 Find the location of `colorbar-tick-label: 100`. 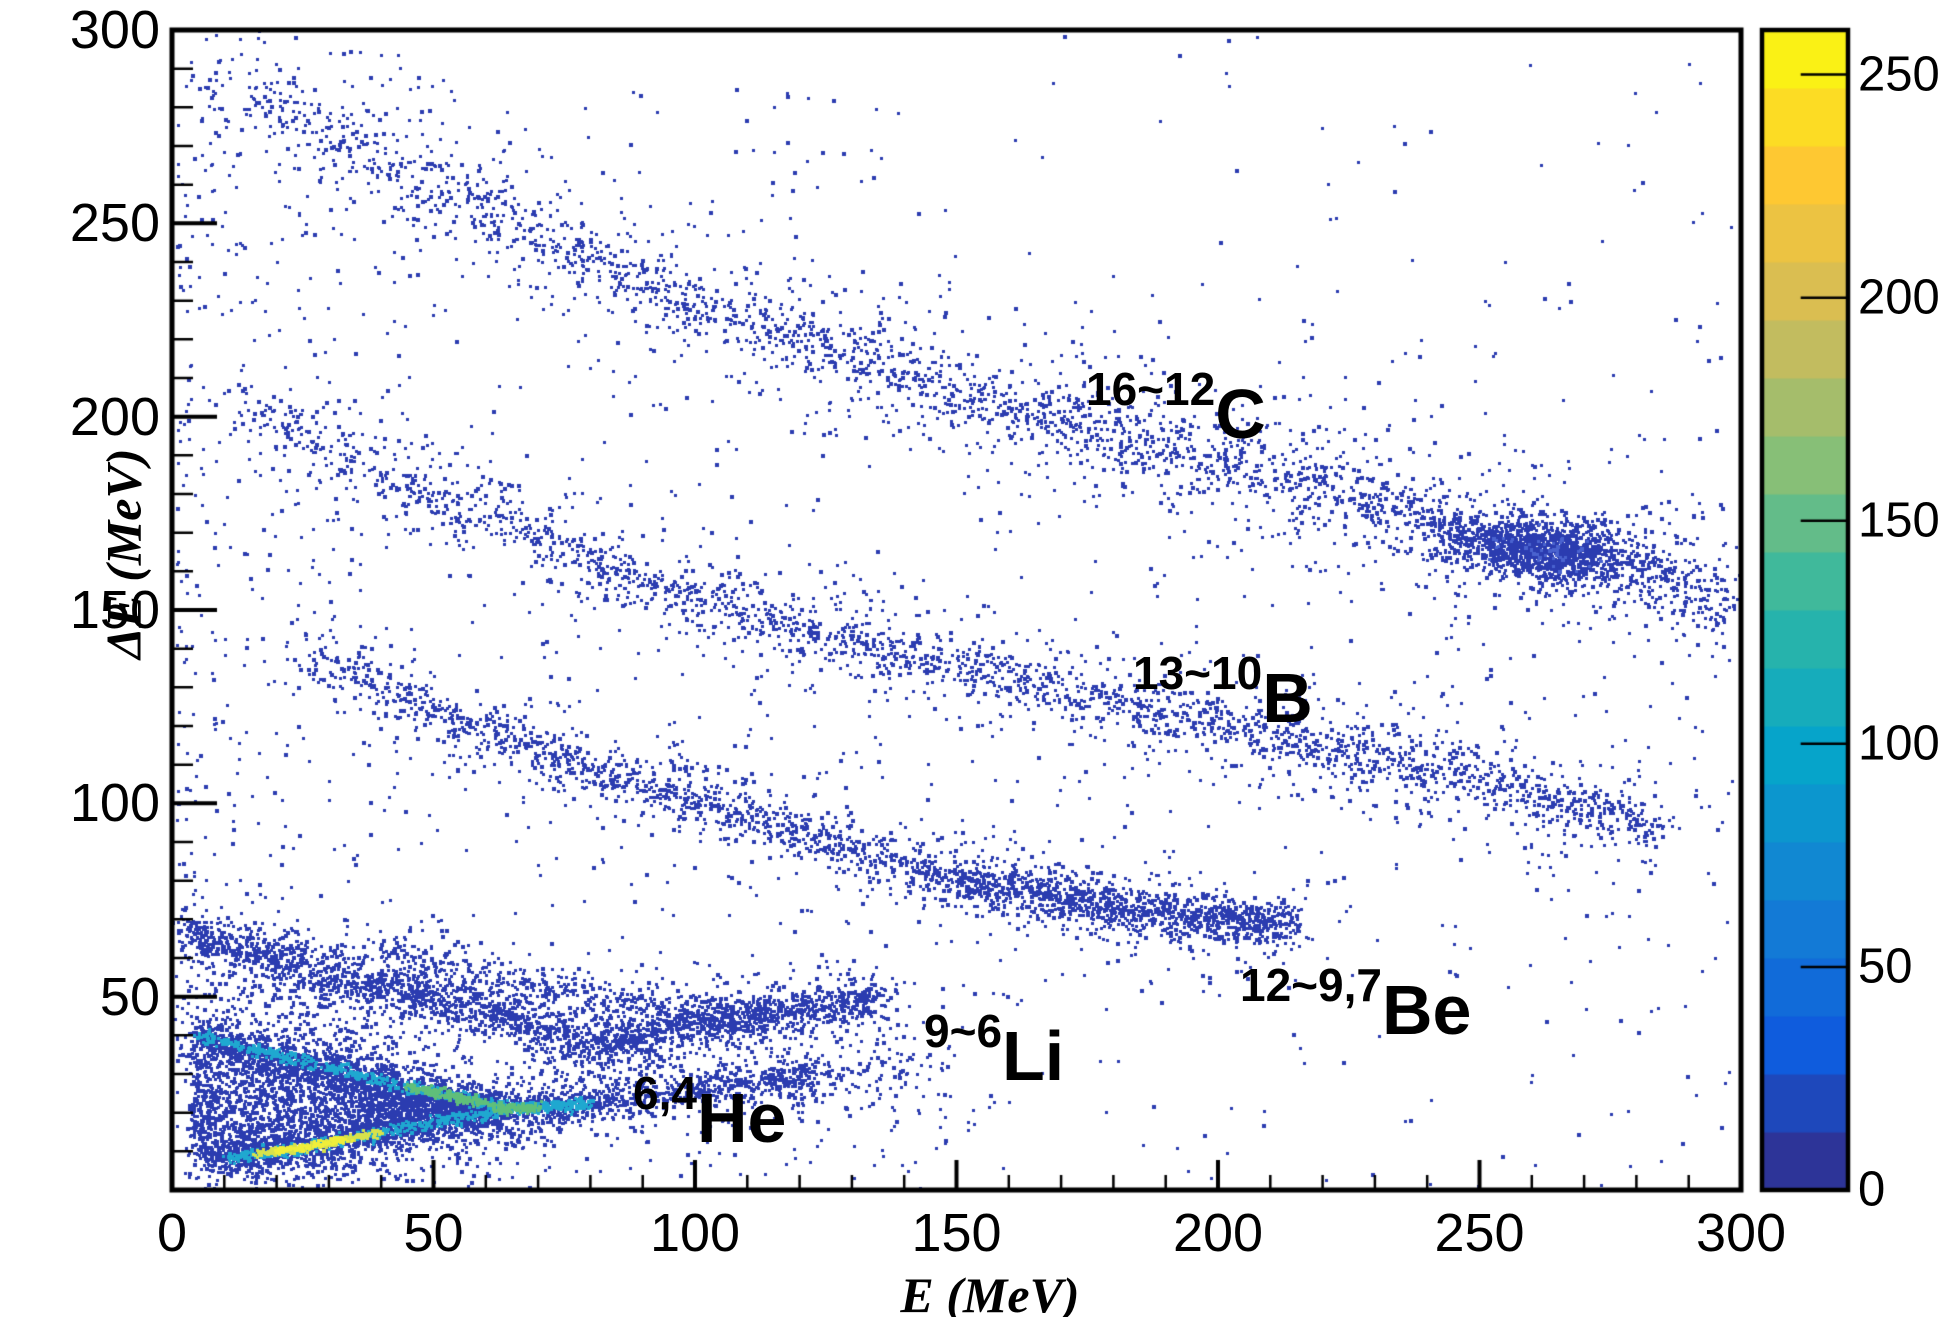

colorbar-tick-label: 100 is located at coordinates (1899, 743).